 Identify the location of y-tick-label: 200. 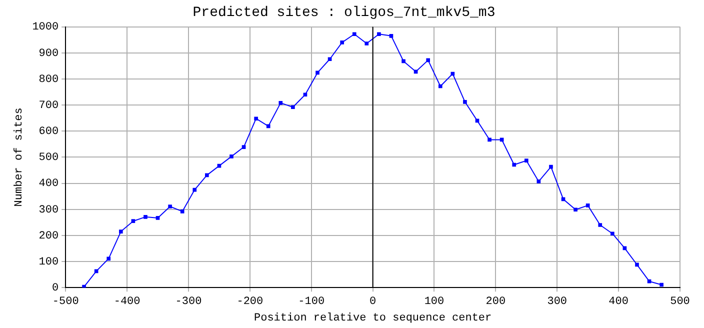
(48, 236).